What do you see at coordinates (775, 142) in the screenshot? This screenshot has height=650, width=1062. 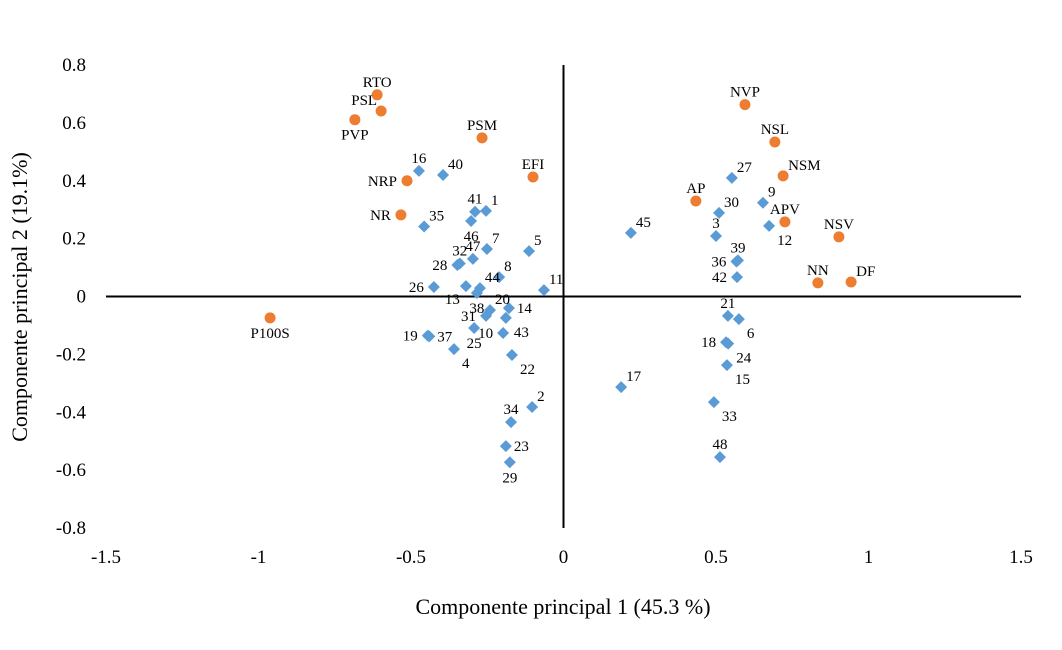 I see `point-NSL` at bounding box center [775, 142].